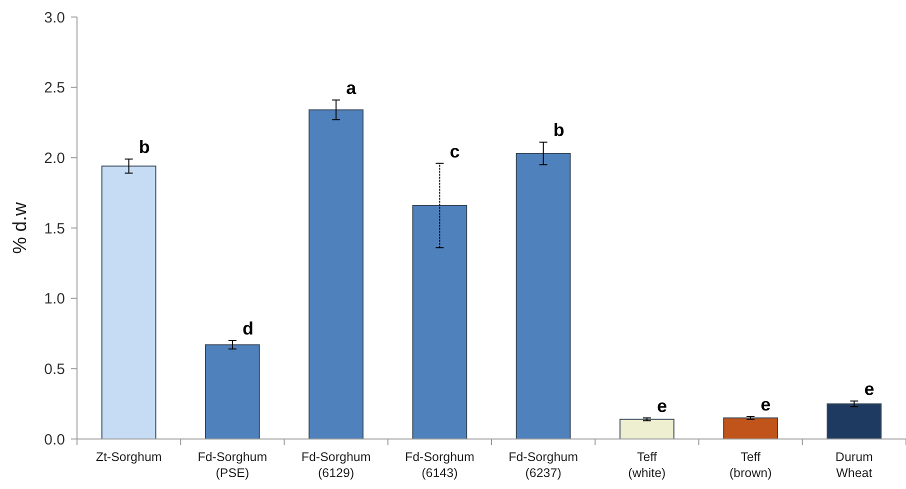 The height and width of the screenshot is (489, 906). Describe the element at coordinates (248, 328) in the screenshot. I see `annotation: d` at that location.